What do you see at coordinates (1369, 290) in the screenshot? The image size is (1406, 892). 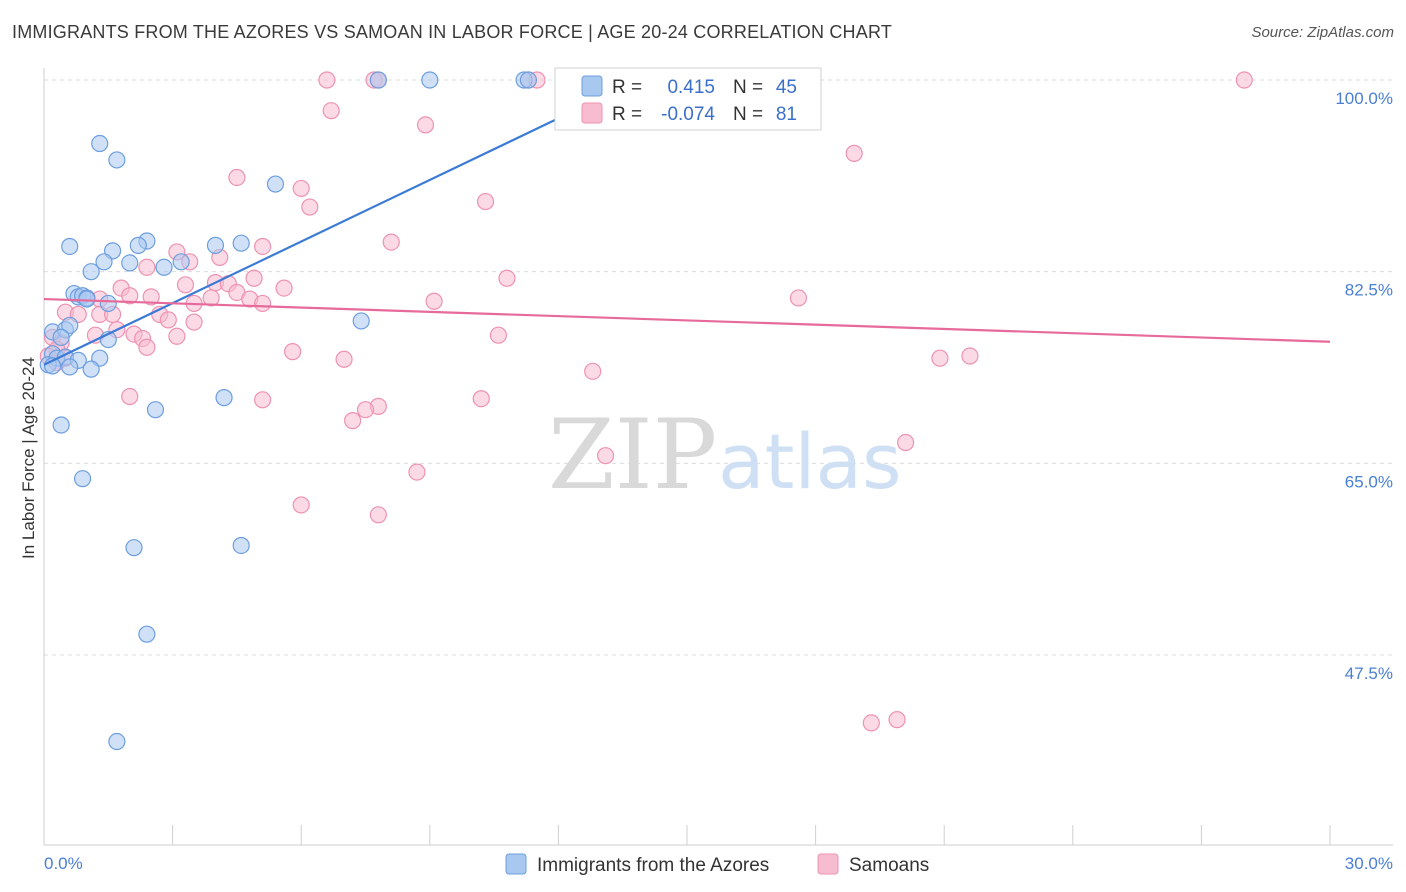 I see `y-tick-label-1: 82.5%` at bounding box center [1369, 290].